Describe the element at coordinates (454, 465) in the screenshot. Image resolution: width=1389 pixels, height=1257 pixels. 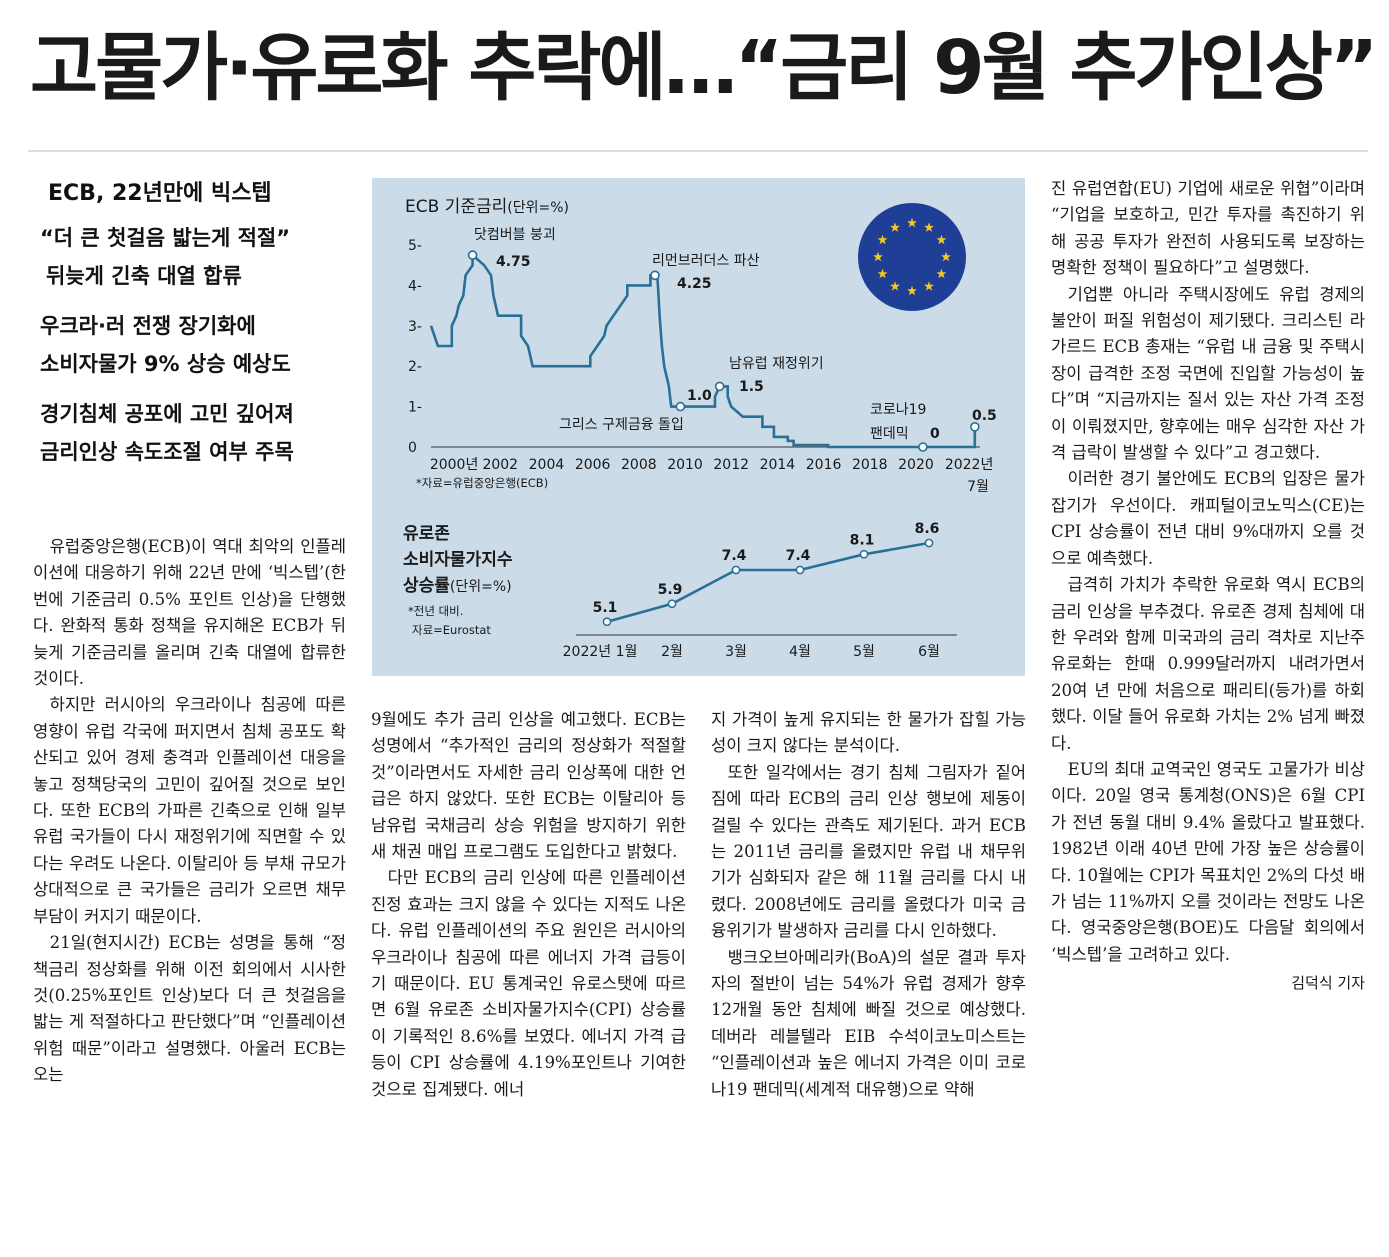
I see `chart1-x-tick: 2000년` at that location.